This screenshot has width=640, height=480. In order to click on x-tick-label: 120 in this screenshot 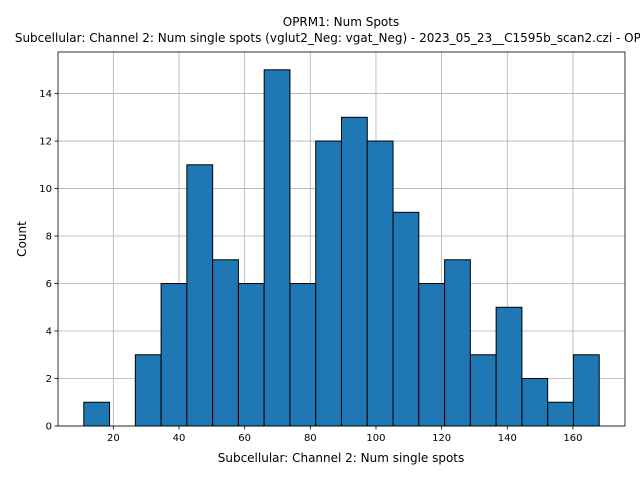, I will do `click(441, 438)`.